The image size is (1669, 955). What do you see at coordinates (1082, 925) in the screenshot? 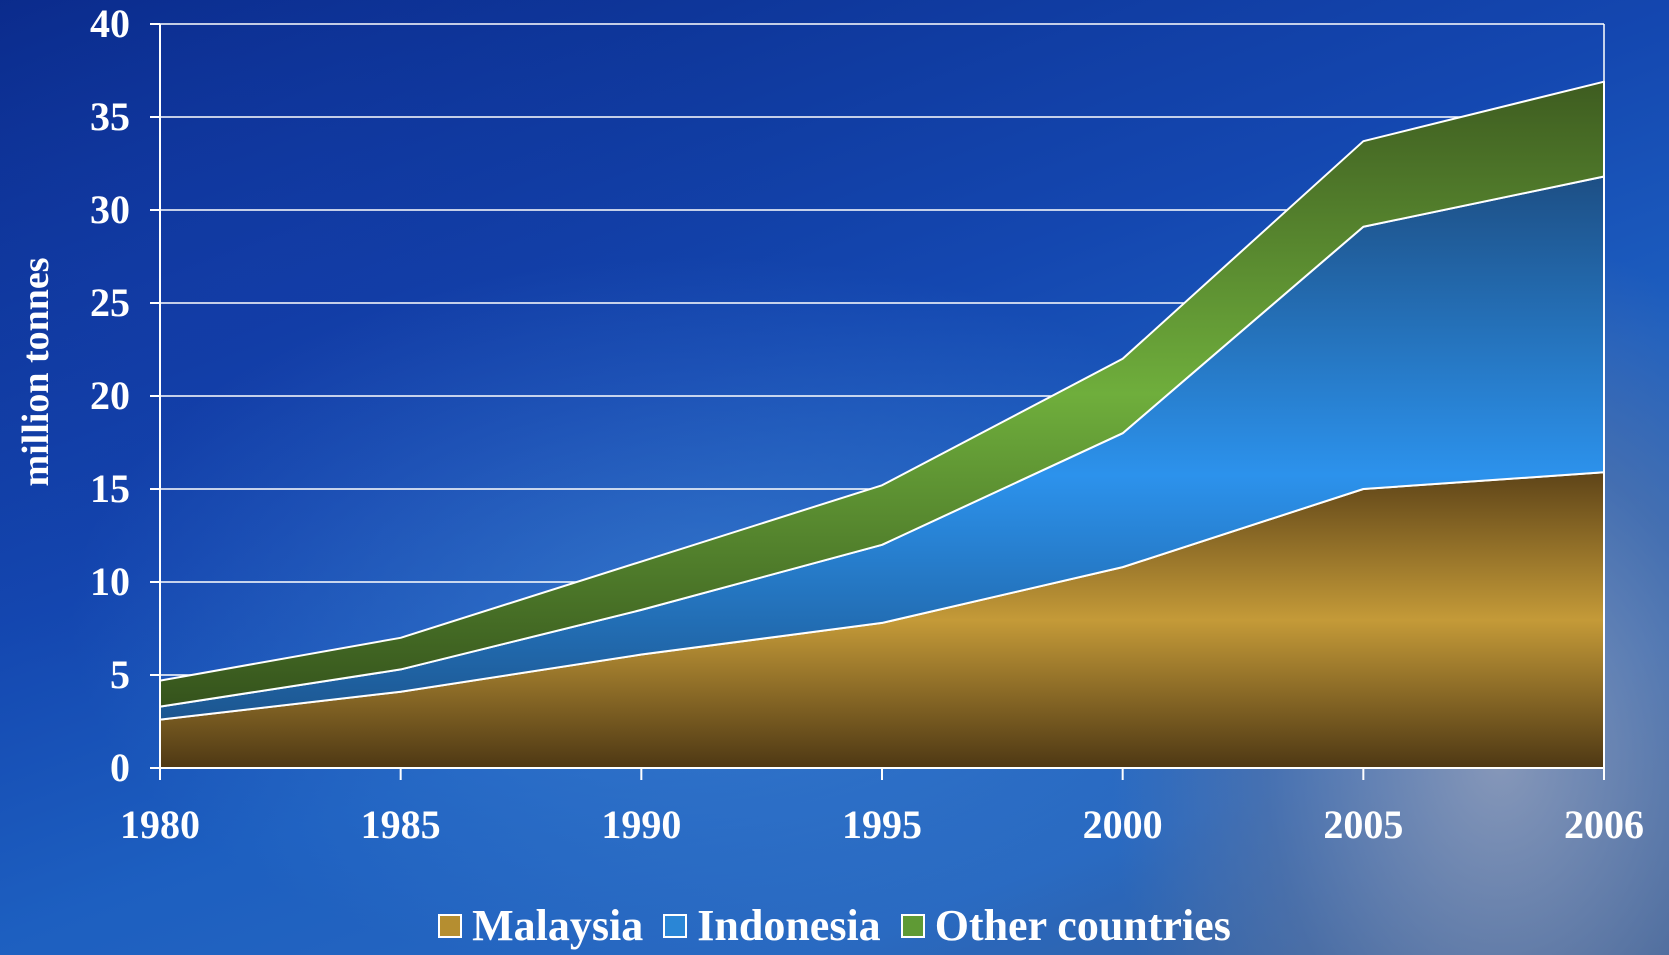
I see `legend-label-other-countries: Other countries` at bounding box center [1082, 925].